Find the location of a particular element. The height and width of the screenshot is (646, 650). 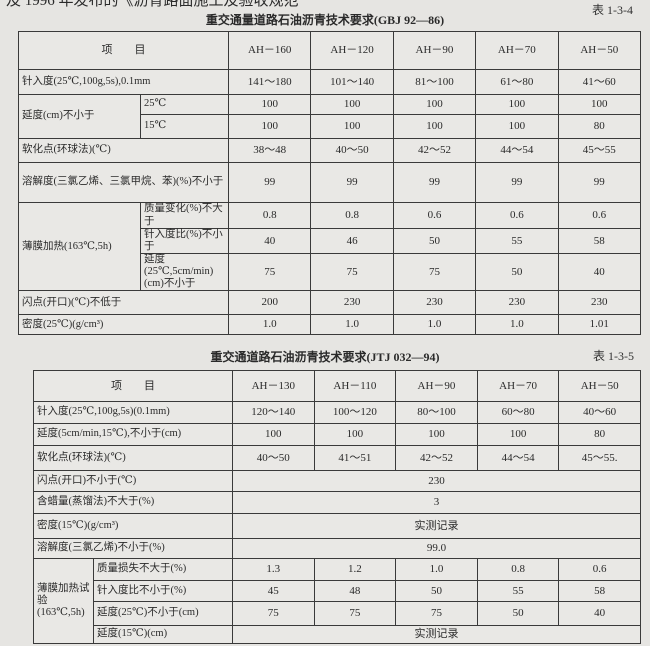

row-label: 溶解度(三氯乙烯)不小于(%) is located at coordinates (133, 548).